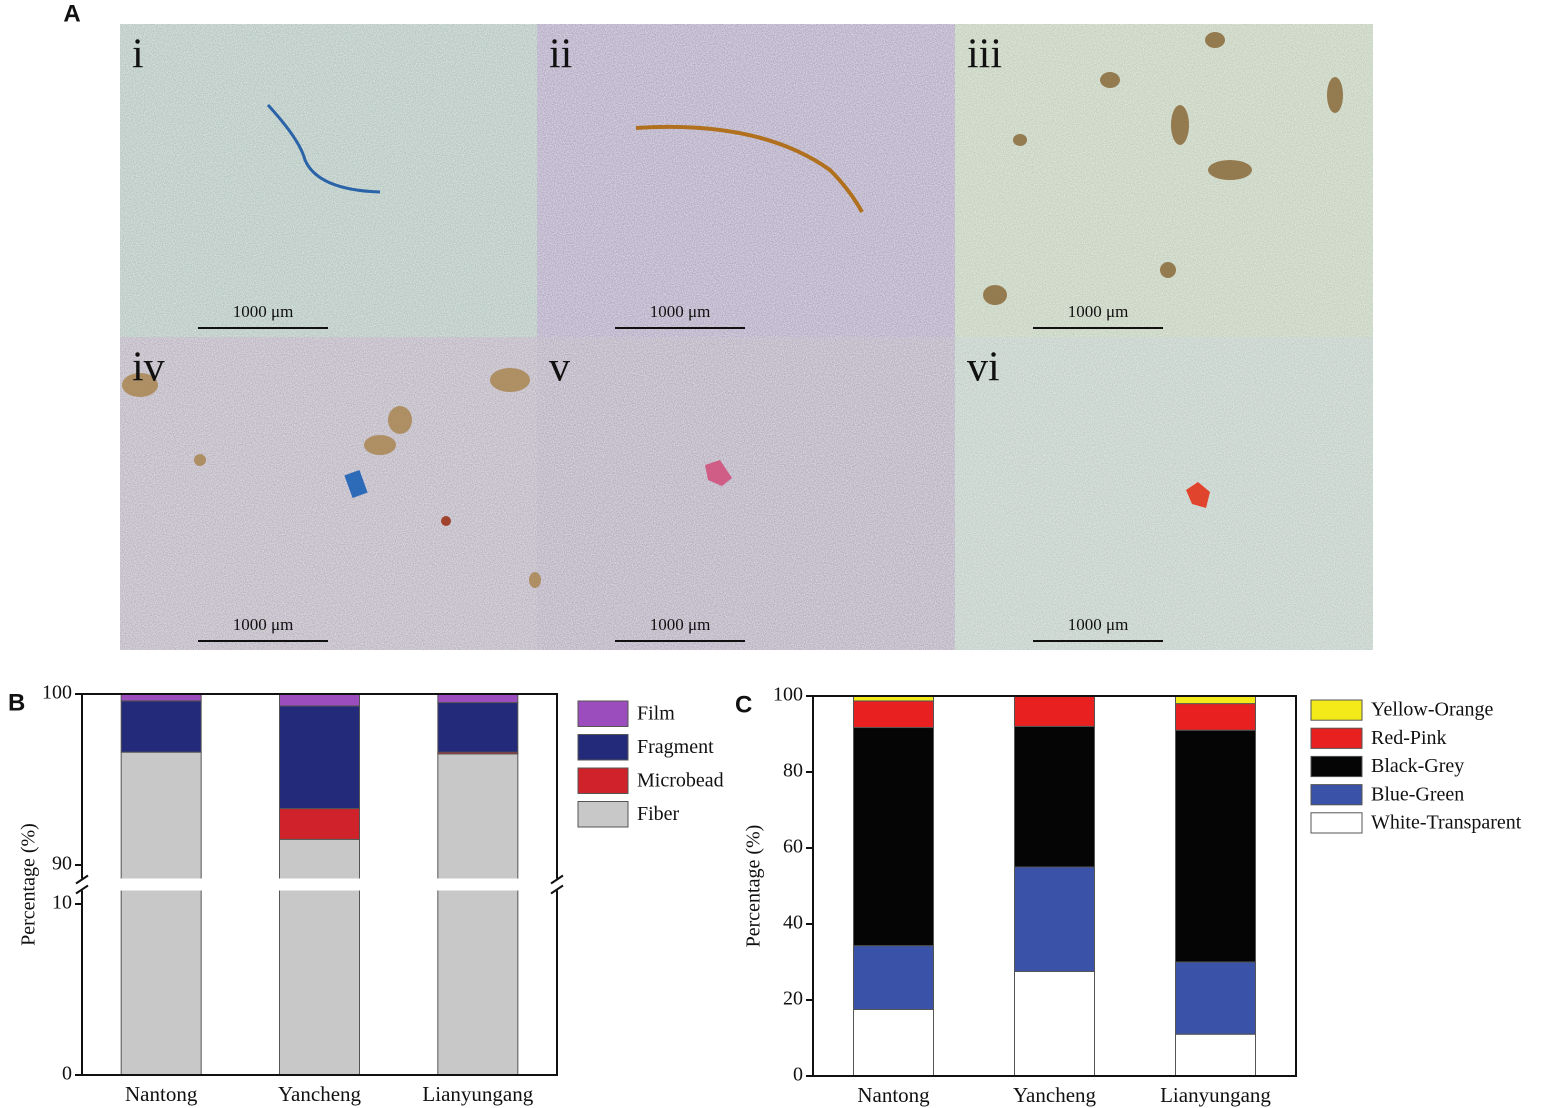 Image resolution: width=1553 pixels, height=1108 pixels. What do you see at coordinates (560, 55) in the screenshot?
I see `photo-label: ii` at bounding box center [560, 55].